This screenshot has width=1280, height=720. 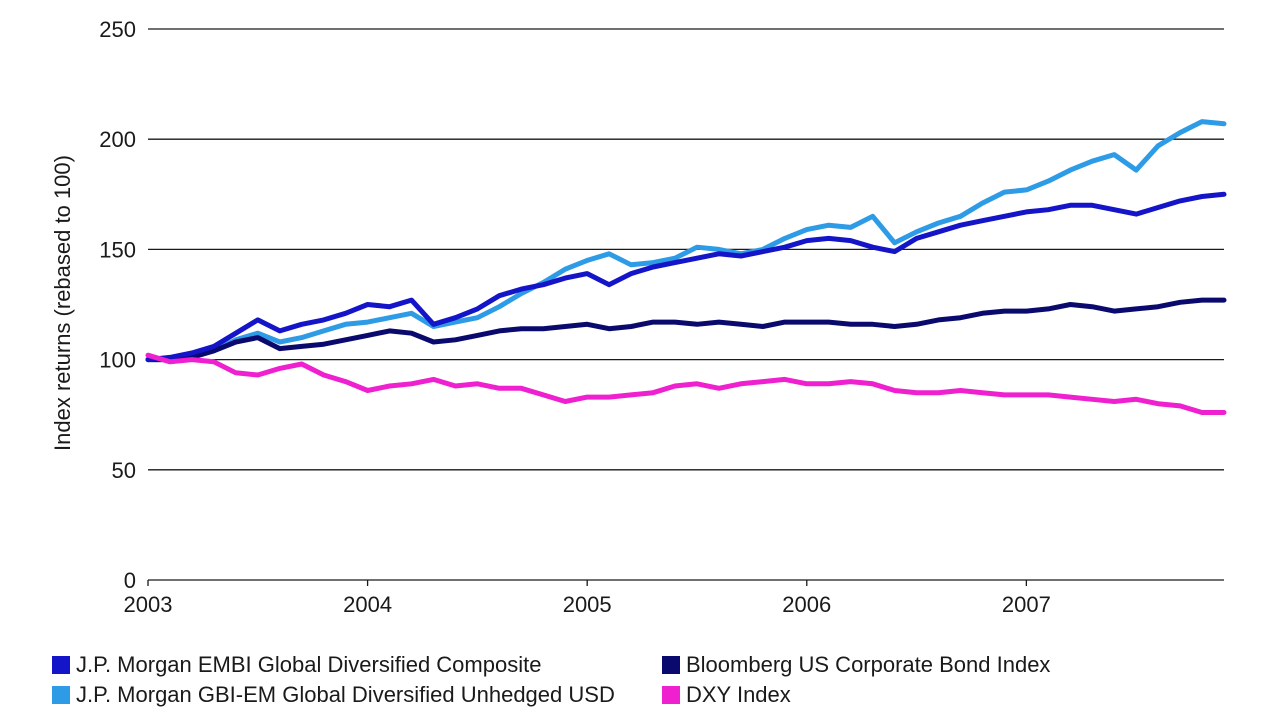 I want to click on x-axis-ticks: 2003 2004 2005 2006 2007, so click(x=587, y=598).